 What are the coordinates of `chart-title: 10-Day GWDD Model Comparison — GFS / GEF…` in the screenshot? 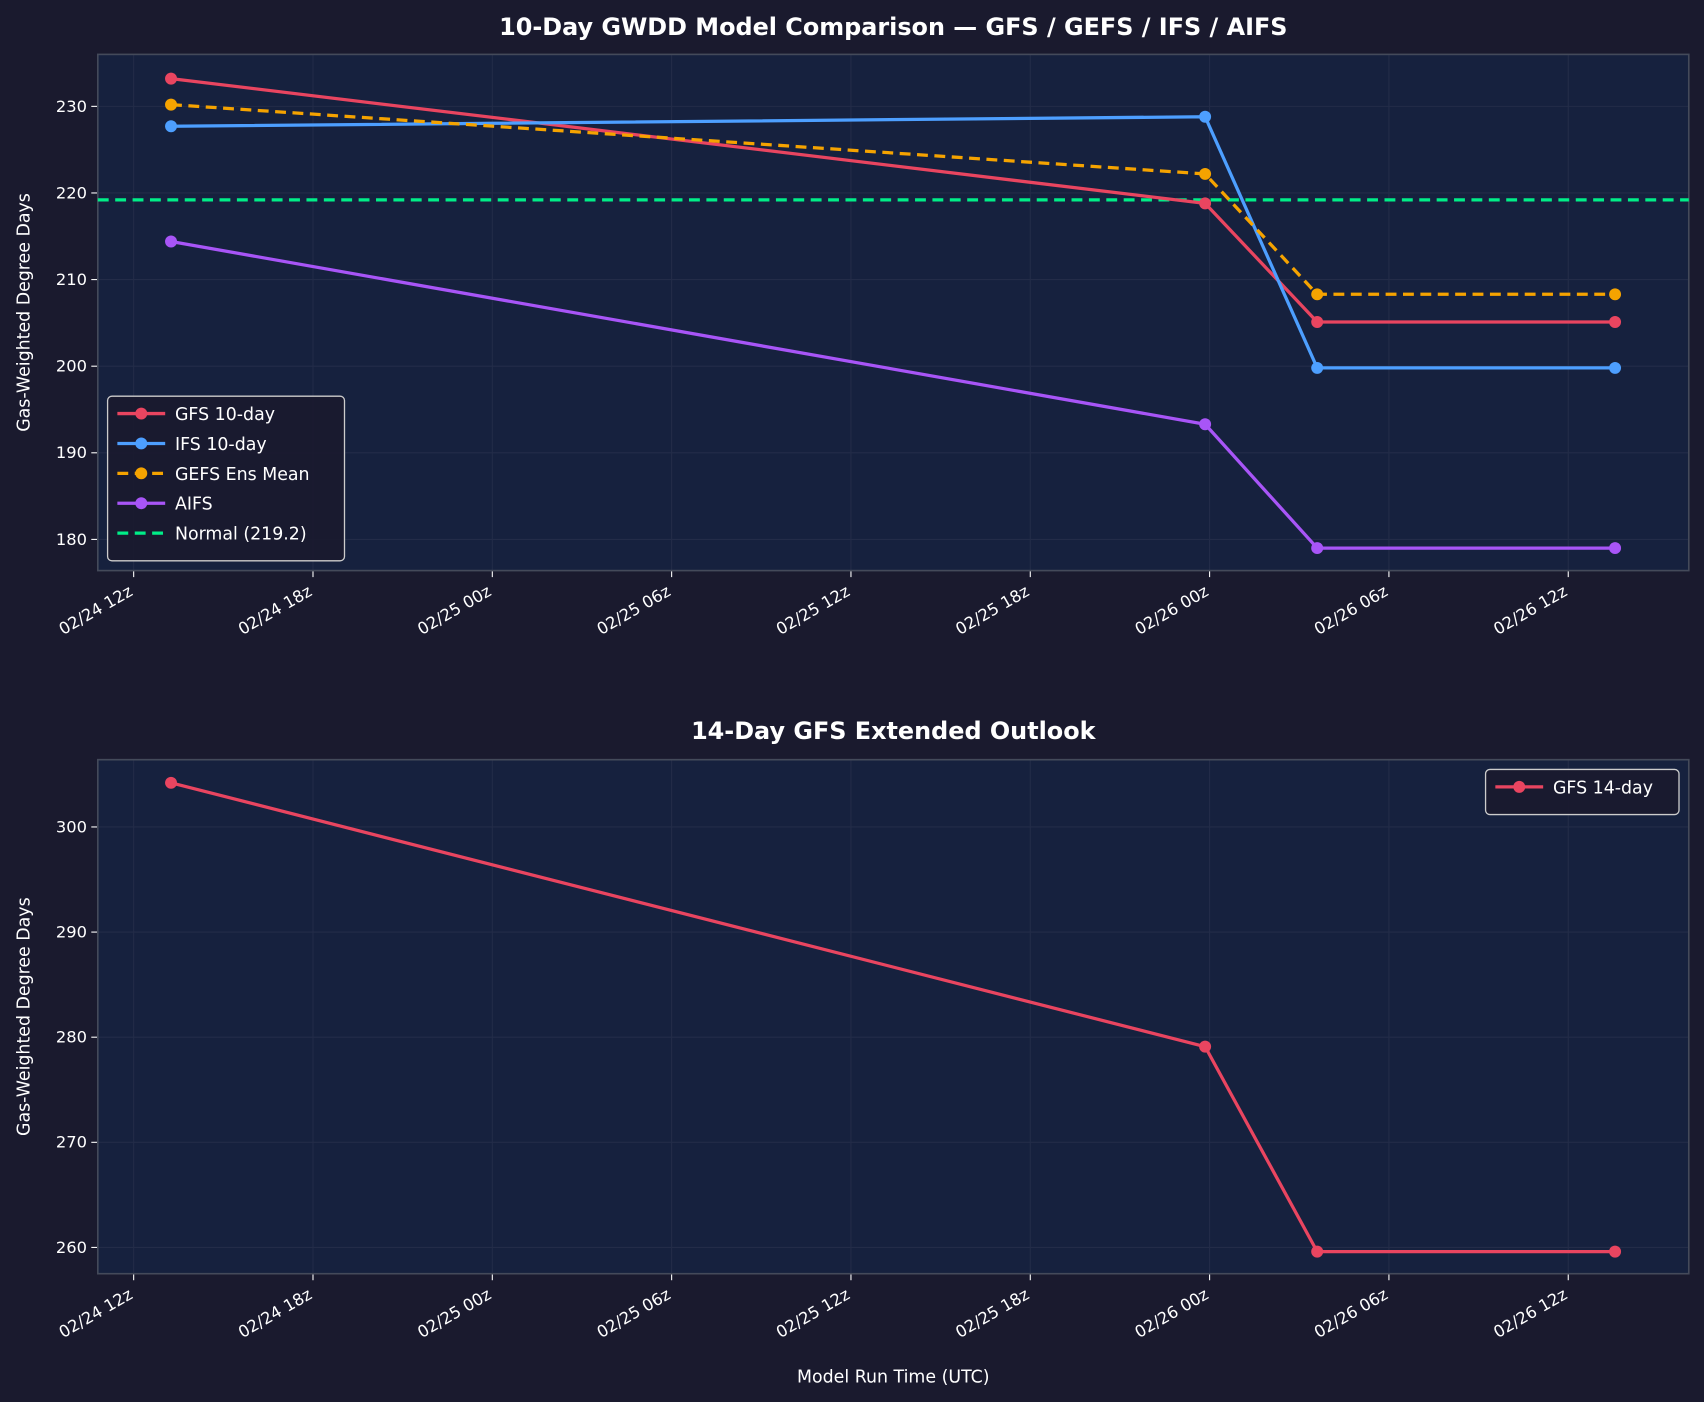 It's located at (893, 27).